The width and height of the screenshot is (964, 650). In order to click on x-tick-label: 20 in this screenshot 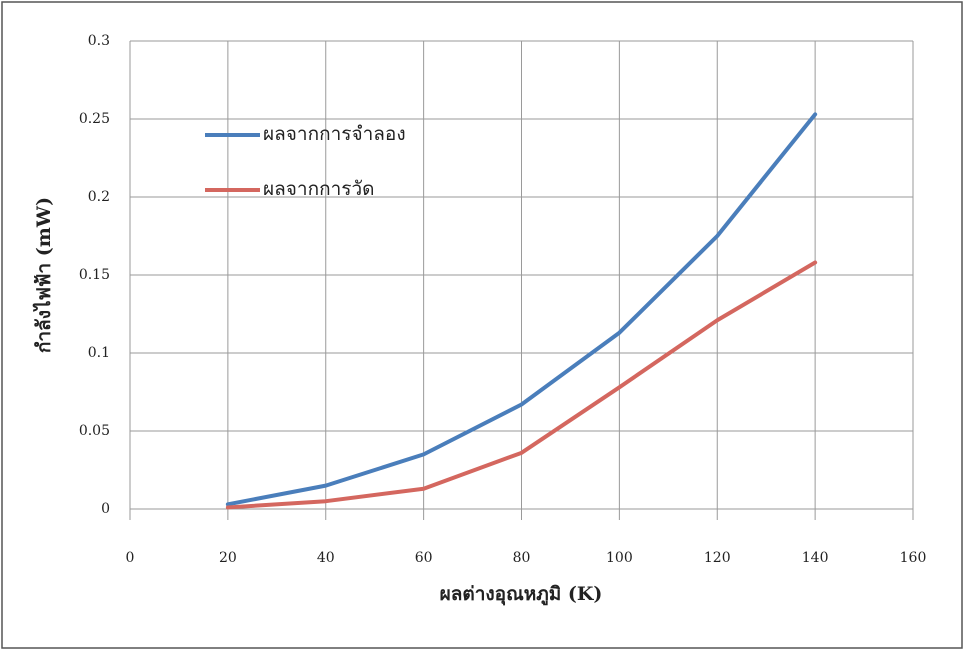, I will do `click(228, 558)`.